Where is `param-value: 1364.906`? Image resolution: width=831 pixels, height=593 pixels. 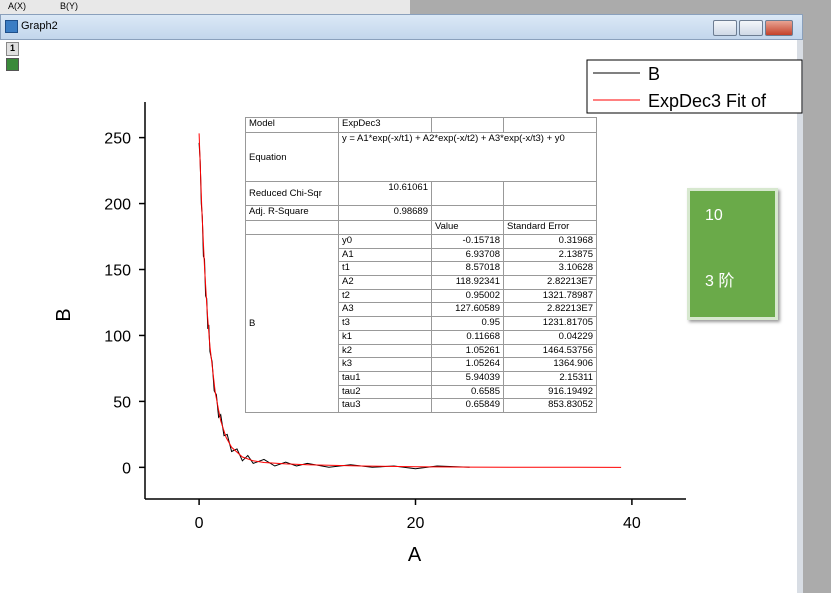 param-value: 1364.906 is located at coordinates (550, 364).